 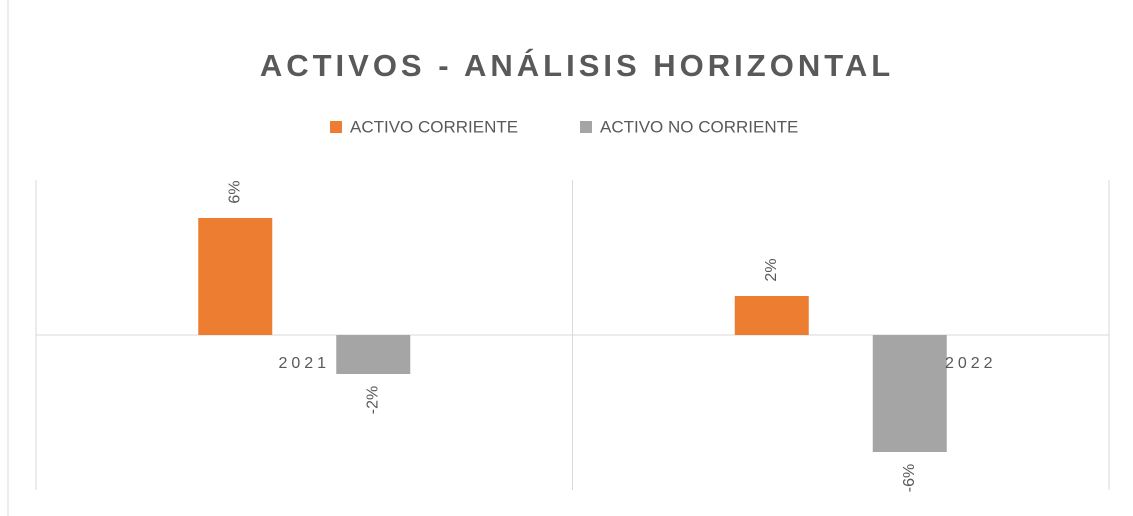 What do you see at coordinates (971, 363) in the screenshot?
I see `x-tick-label: 2022` at bounding box center [971, 363].